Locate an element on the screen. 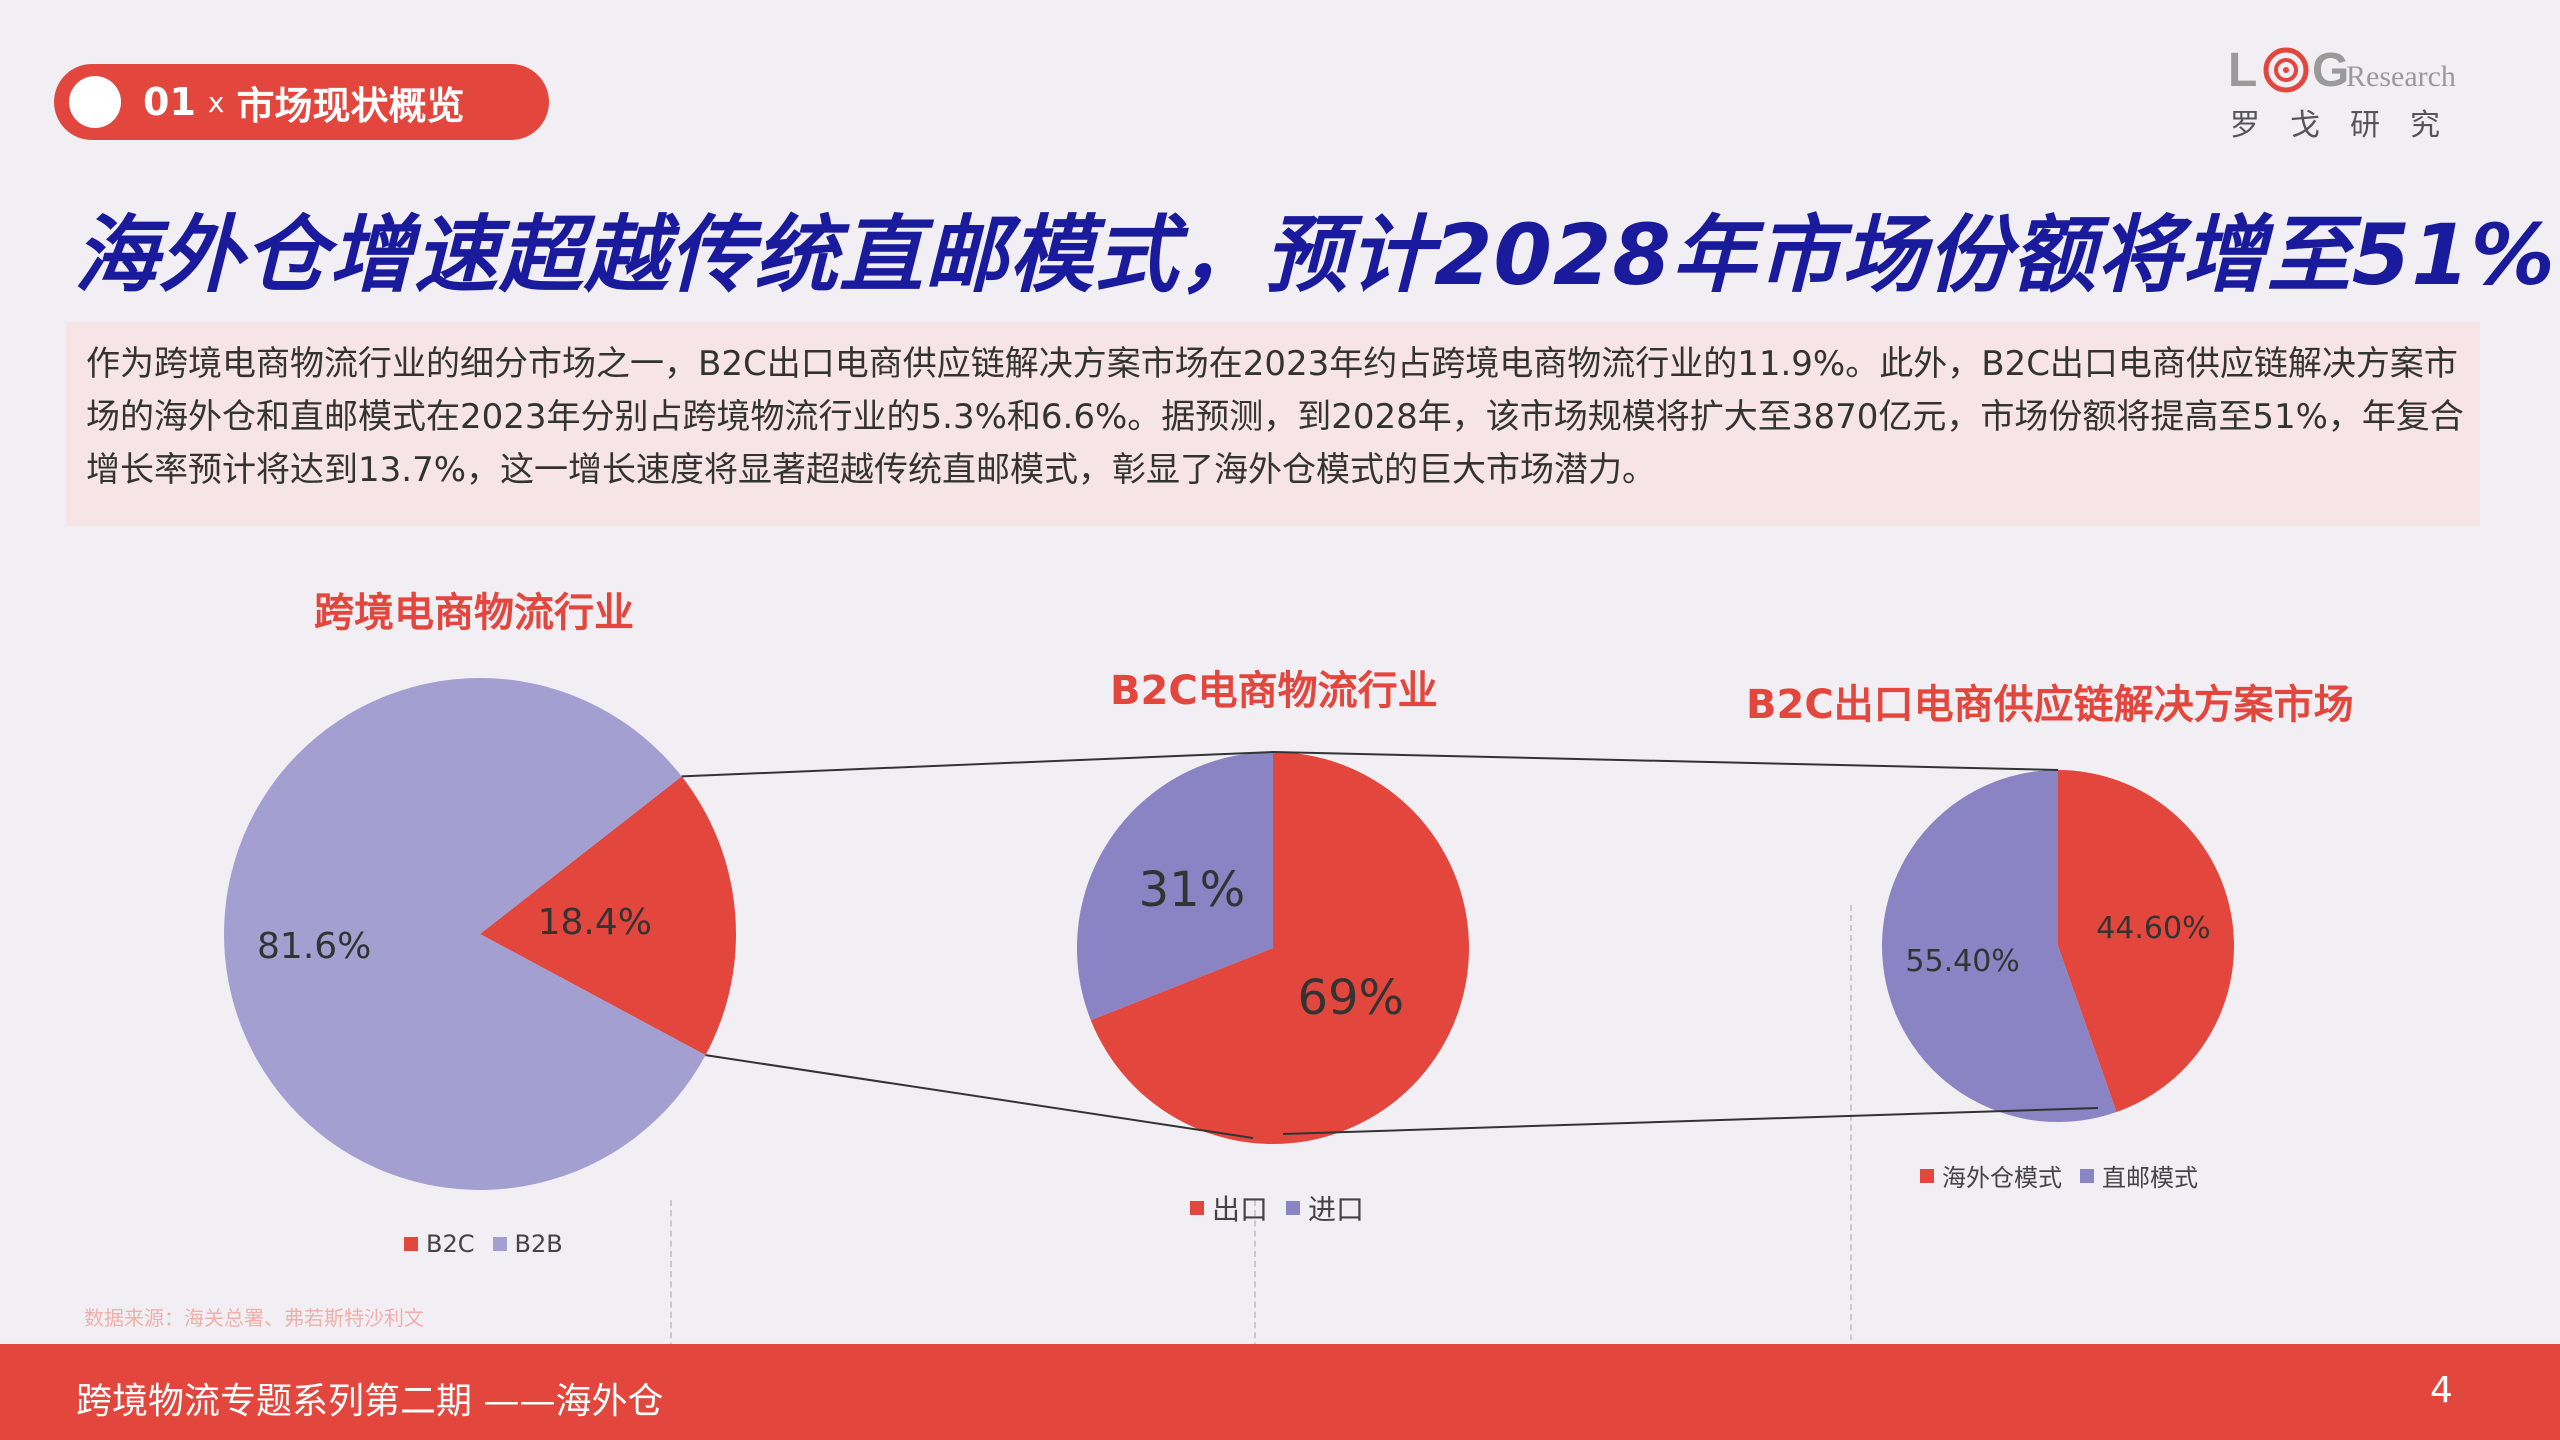 The width and height of the screenshot is (2560, 1440). legend-chart-2: 出口 进口 is located at coordinates (1286, 1208).